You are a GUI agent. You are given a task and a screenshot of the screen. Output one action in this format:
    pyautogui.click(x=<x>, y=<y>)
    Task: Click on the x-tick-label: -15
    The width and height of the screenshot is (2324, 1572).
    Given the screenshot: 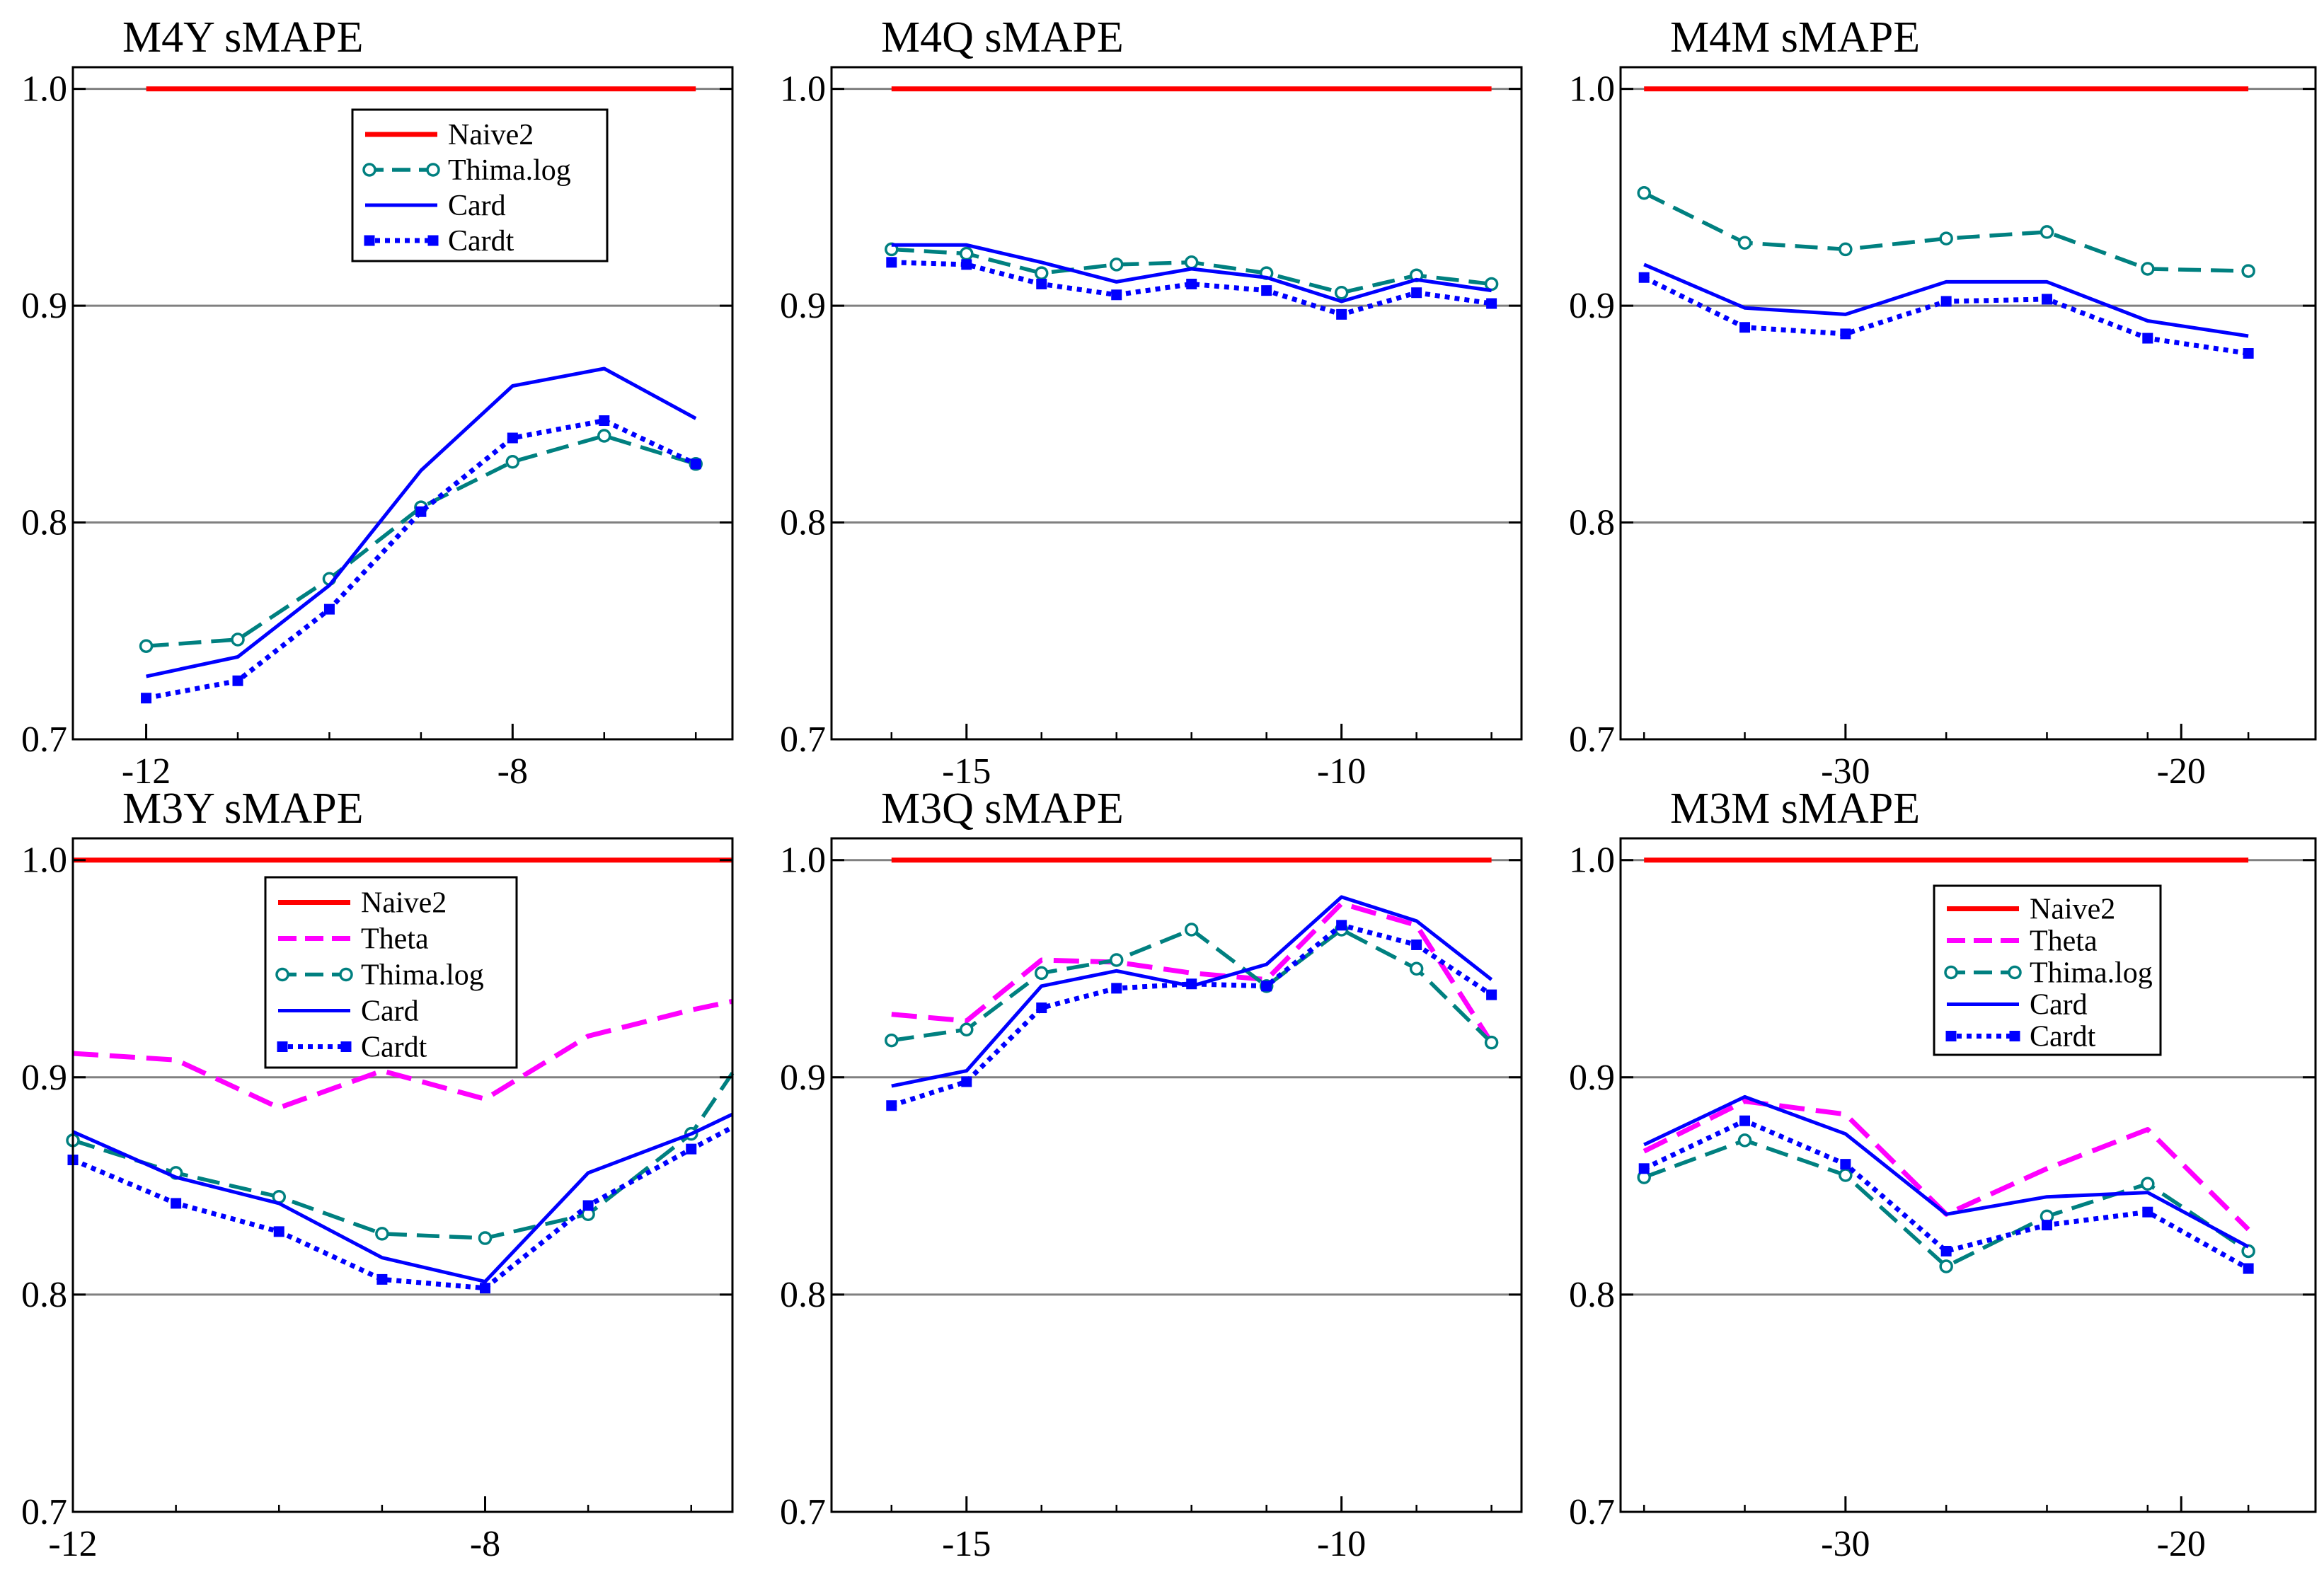 What is the action you would take?
    pyautogui.click(x=966, y=1544)
    